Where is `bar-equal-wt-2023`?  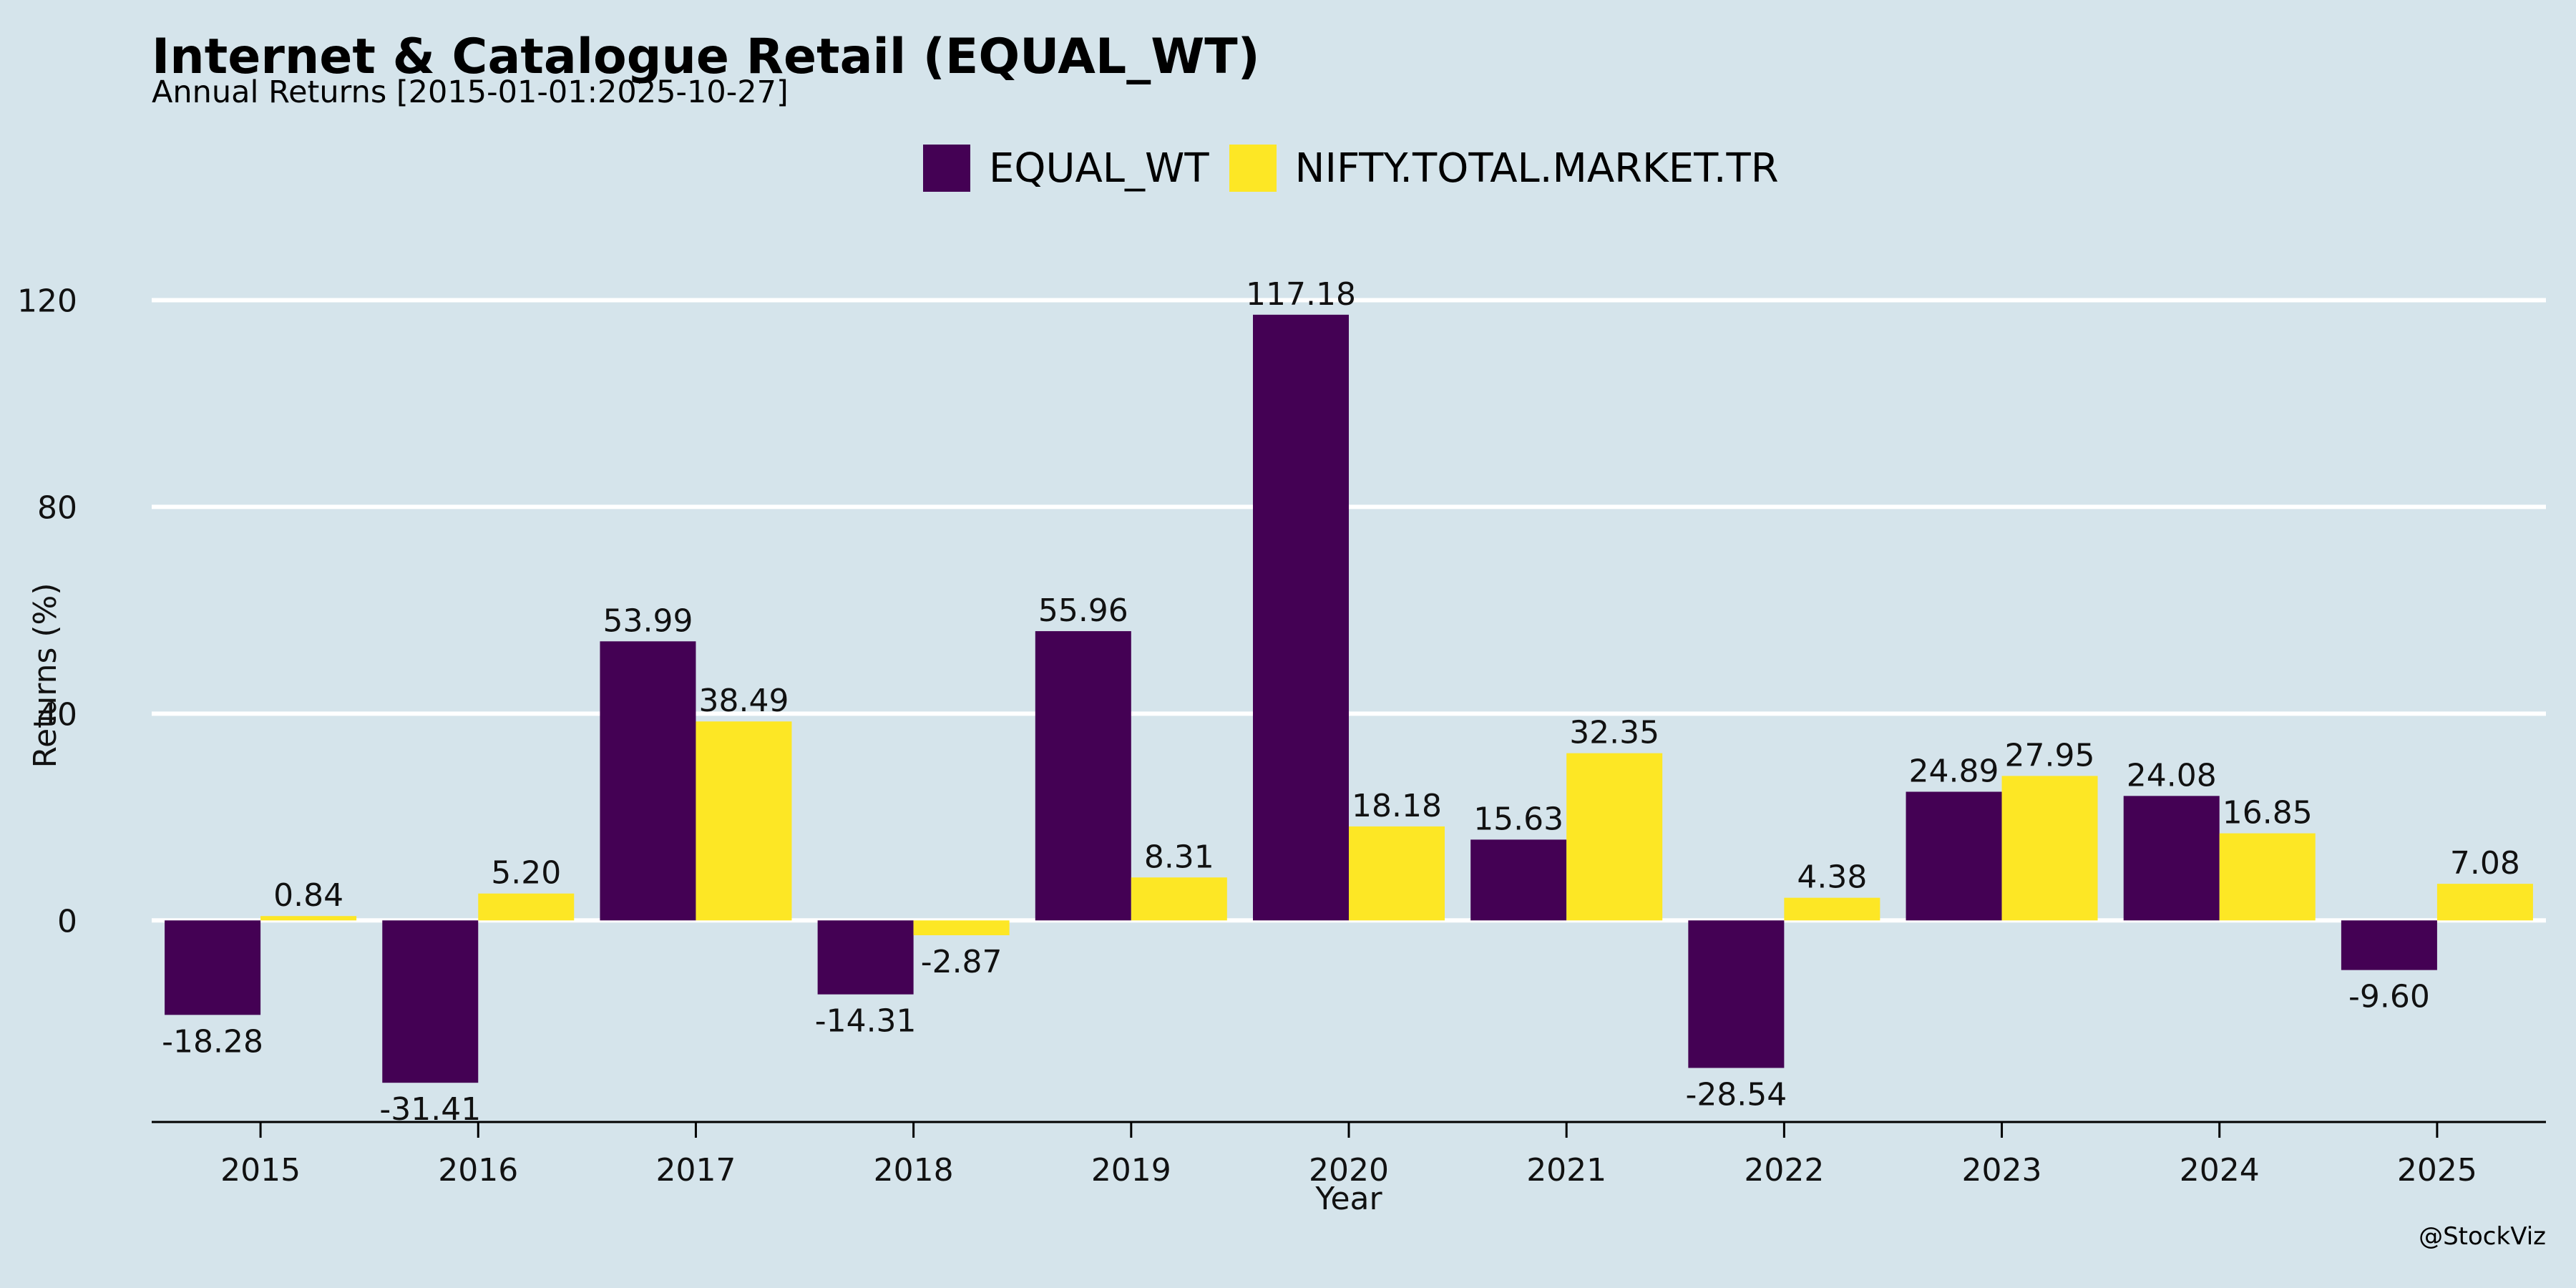
bar-equal-wt-2023 is located at coordinates (1954, 856).